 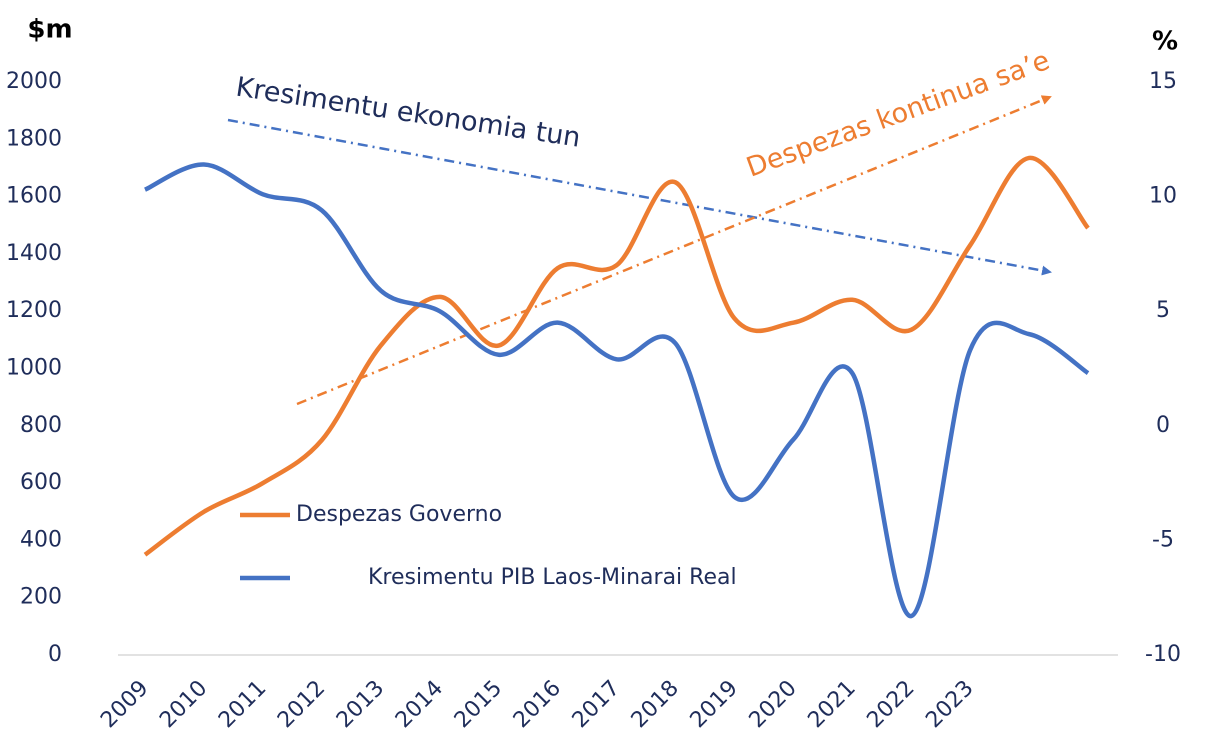 What do you see at coordinates (478, 704) in the screenshot?
I see `x-tick-label: 2015` at bounding box center [478, 704].